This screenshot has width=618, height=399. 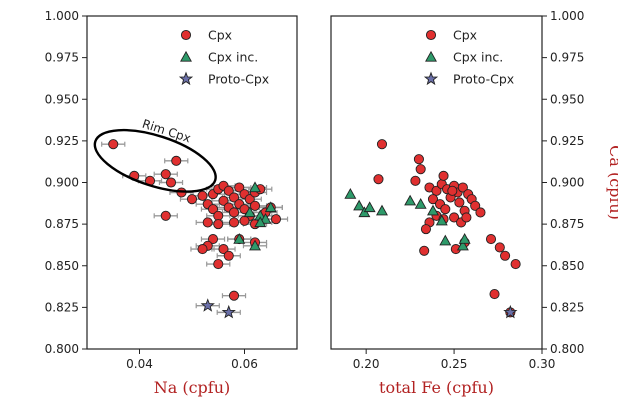 I want to click on data-point-star, so click(x=510, y=311).